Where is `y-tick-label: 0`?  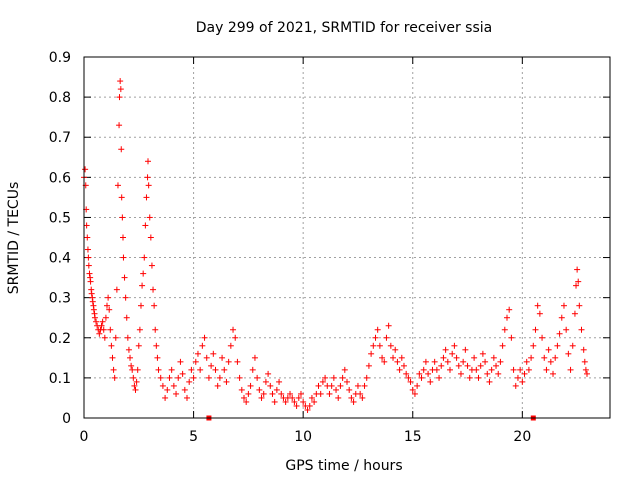
y-tick-label: 0 is located at coordinates (66, 419).